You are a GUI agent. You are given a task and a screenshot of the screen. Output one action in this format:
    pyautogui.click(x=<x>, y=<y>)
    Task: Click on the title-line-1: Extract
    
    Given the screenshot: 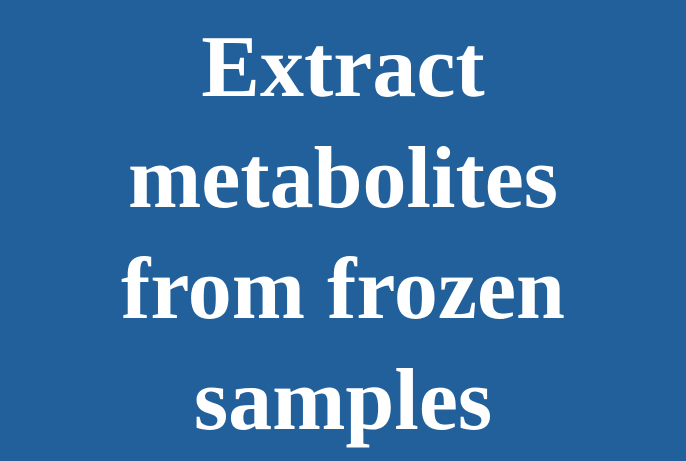 What is the action you would take?
    pyautogui.click(x=343, y=67)
    